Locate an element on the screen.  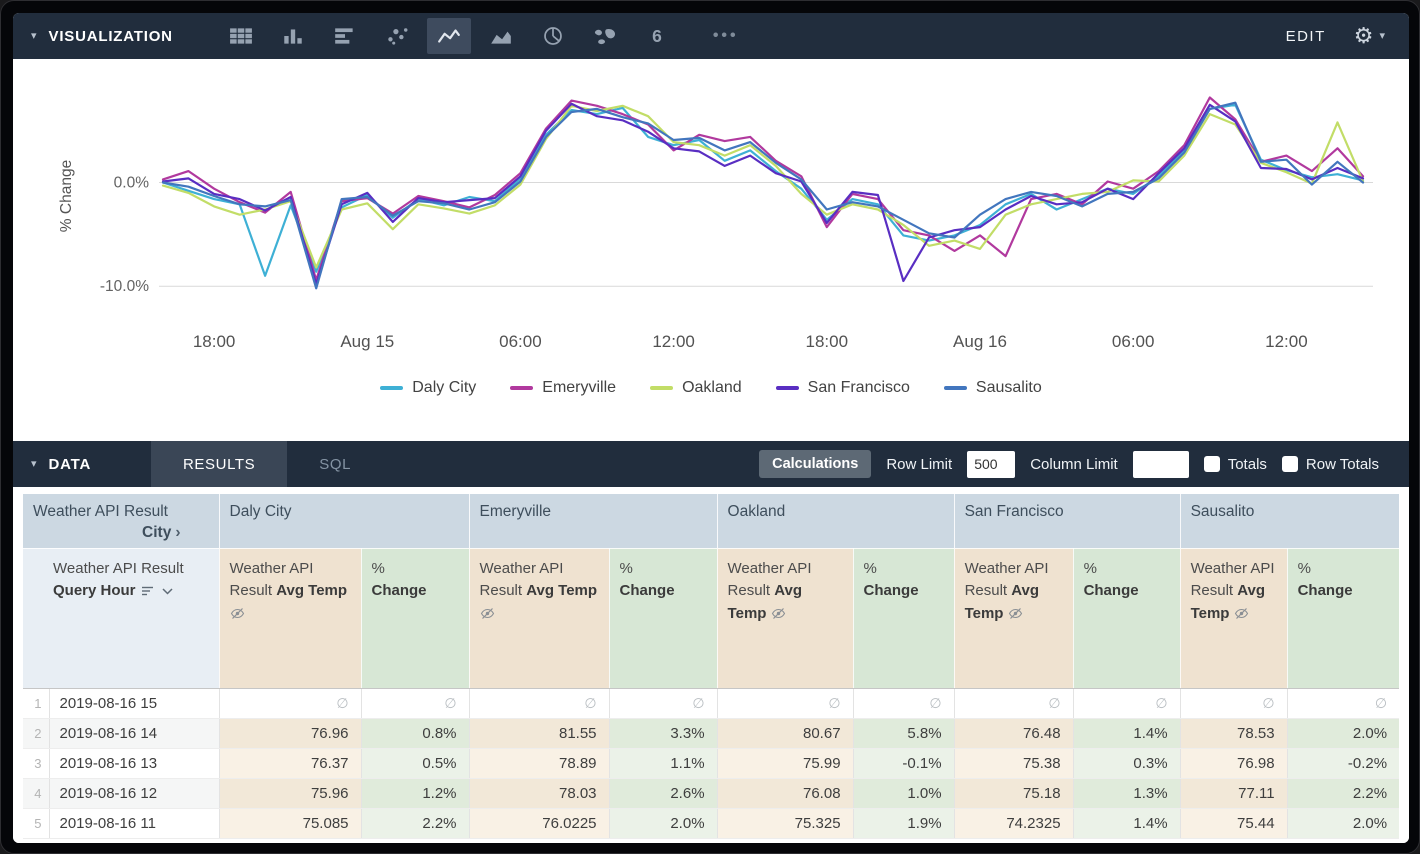
viz-type-pie-chart-icon is located at coordinates (553, 36).